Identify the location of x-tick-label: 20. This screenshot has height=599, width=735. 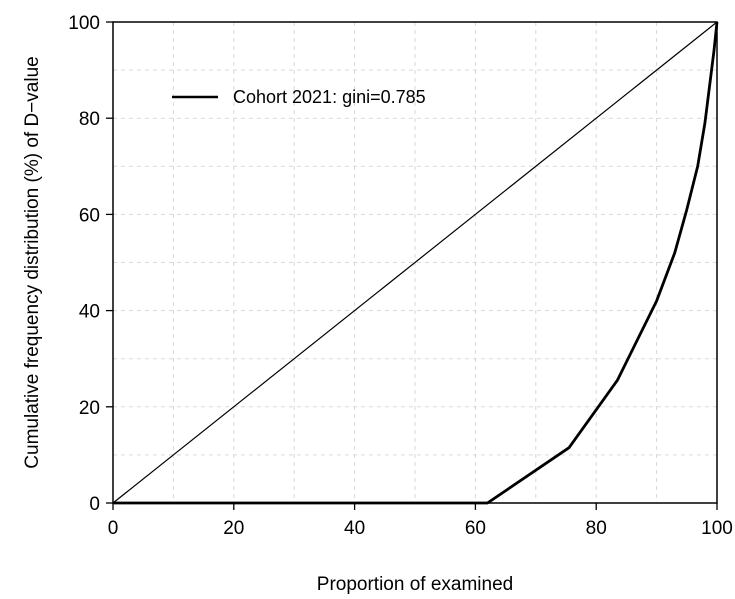
(233, 528).